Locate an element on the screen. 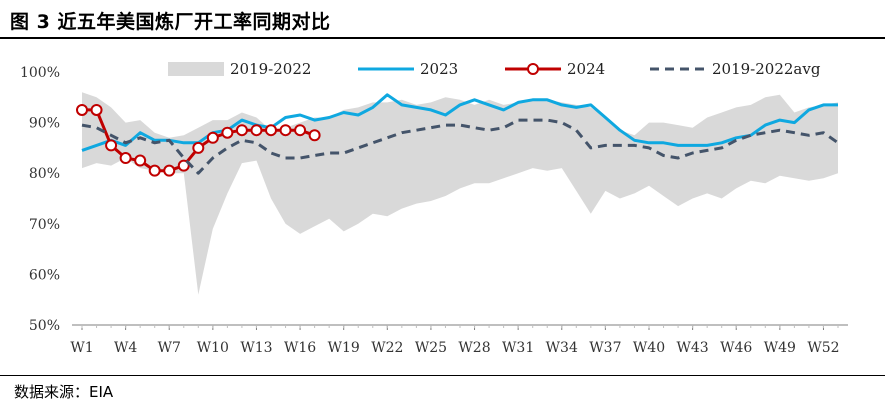 This screenshot has width=885, height=416. x-tick-label: W4 is located at coordinates (125, 348).